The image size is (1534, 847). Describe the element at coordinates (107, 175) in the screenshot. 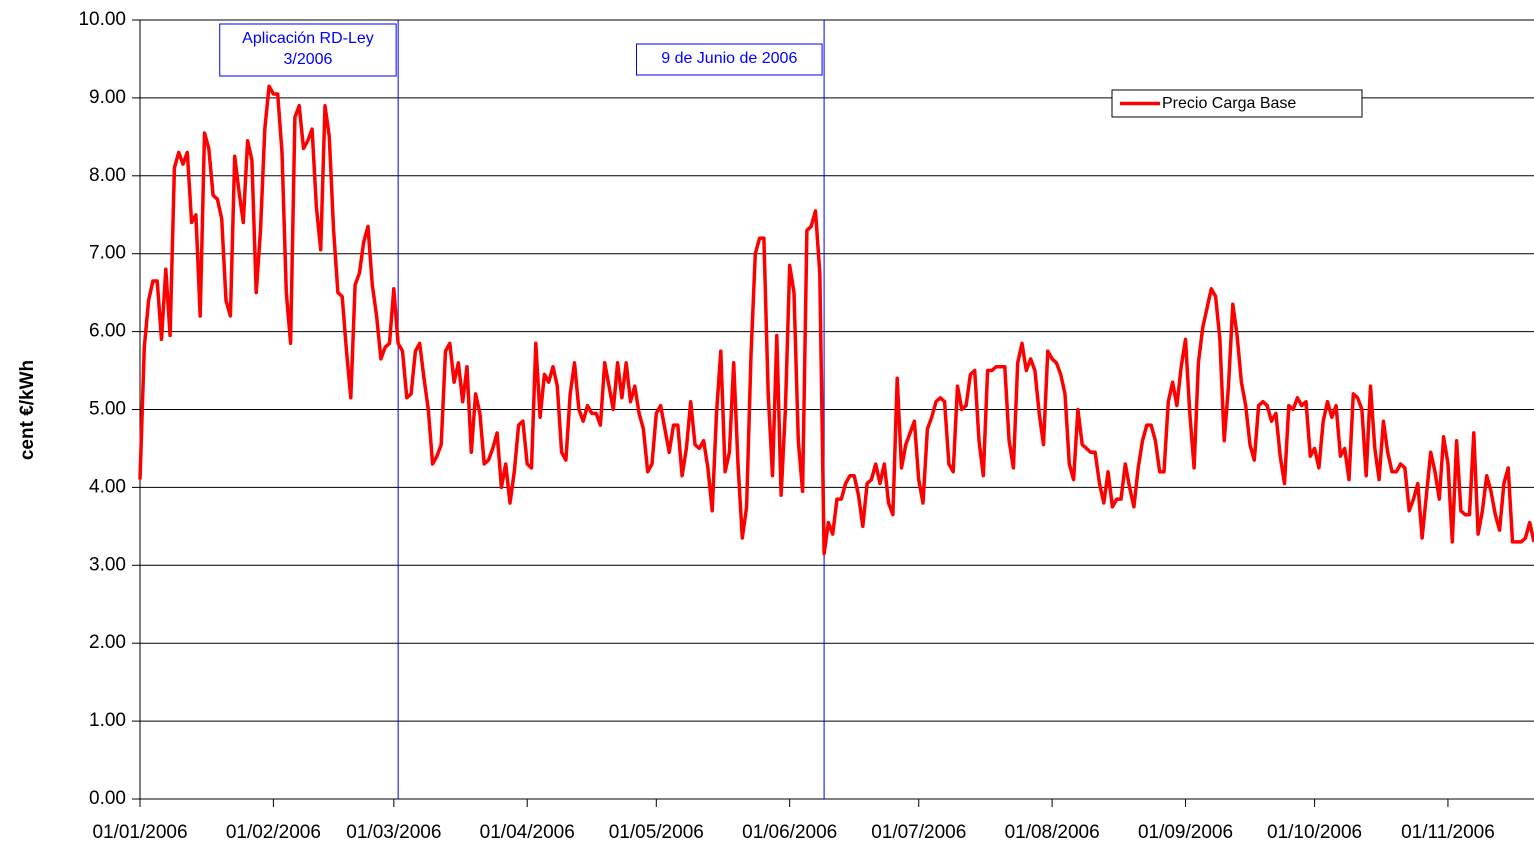

I see `y-tick-label: 8.00` at that location.